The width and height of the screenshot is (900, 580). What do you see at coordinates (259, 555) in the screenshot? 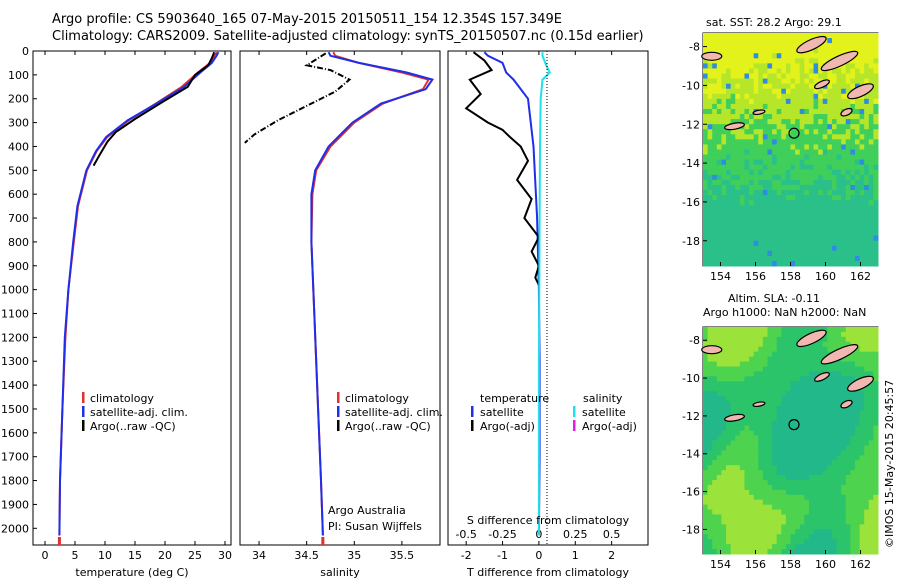
I see `x-tick-label: 34` at bounding box center [259, 555].